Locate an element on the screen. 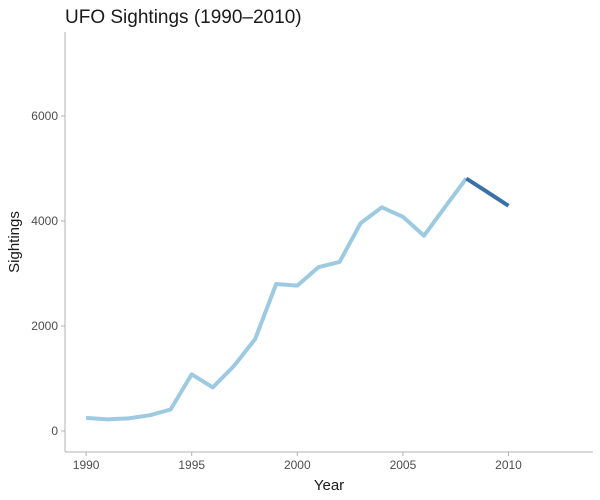 This screenshot has width=600, height=500. y-tick-label: 4000 is located at coordinates (44, 221).